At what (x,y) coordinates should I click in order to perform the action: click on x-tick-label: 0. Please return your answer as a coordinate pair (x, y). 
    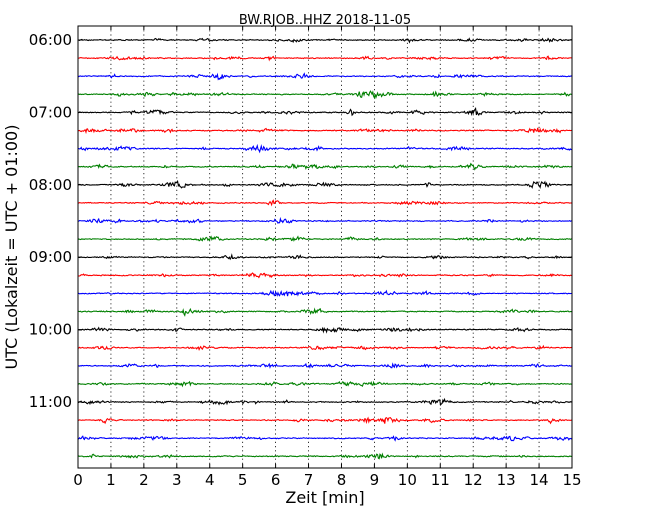
    Looking at the image, I should click on (78, 480).